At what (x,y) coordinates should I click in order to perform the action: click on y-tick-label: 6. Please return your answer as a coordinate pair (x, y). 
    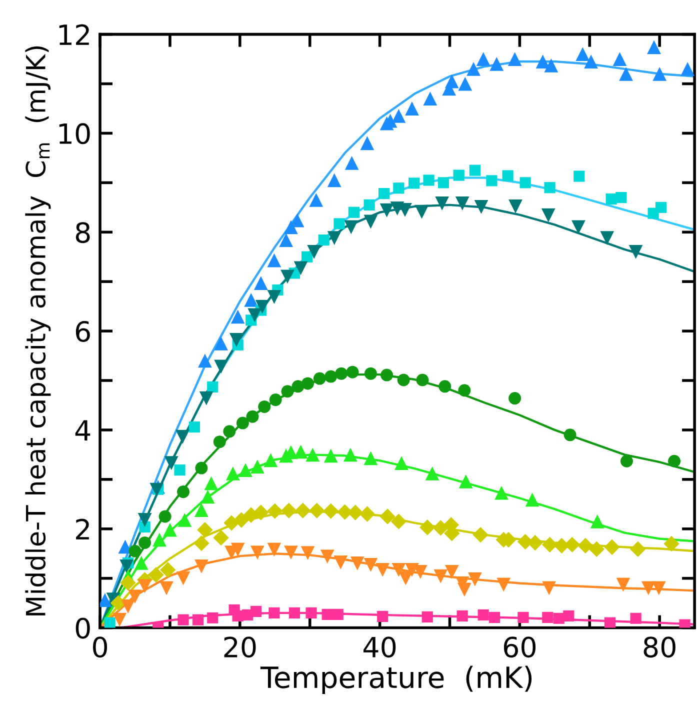
    Looking at the image, I should click on (83, 331).